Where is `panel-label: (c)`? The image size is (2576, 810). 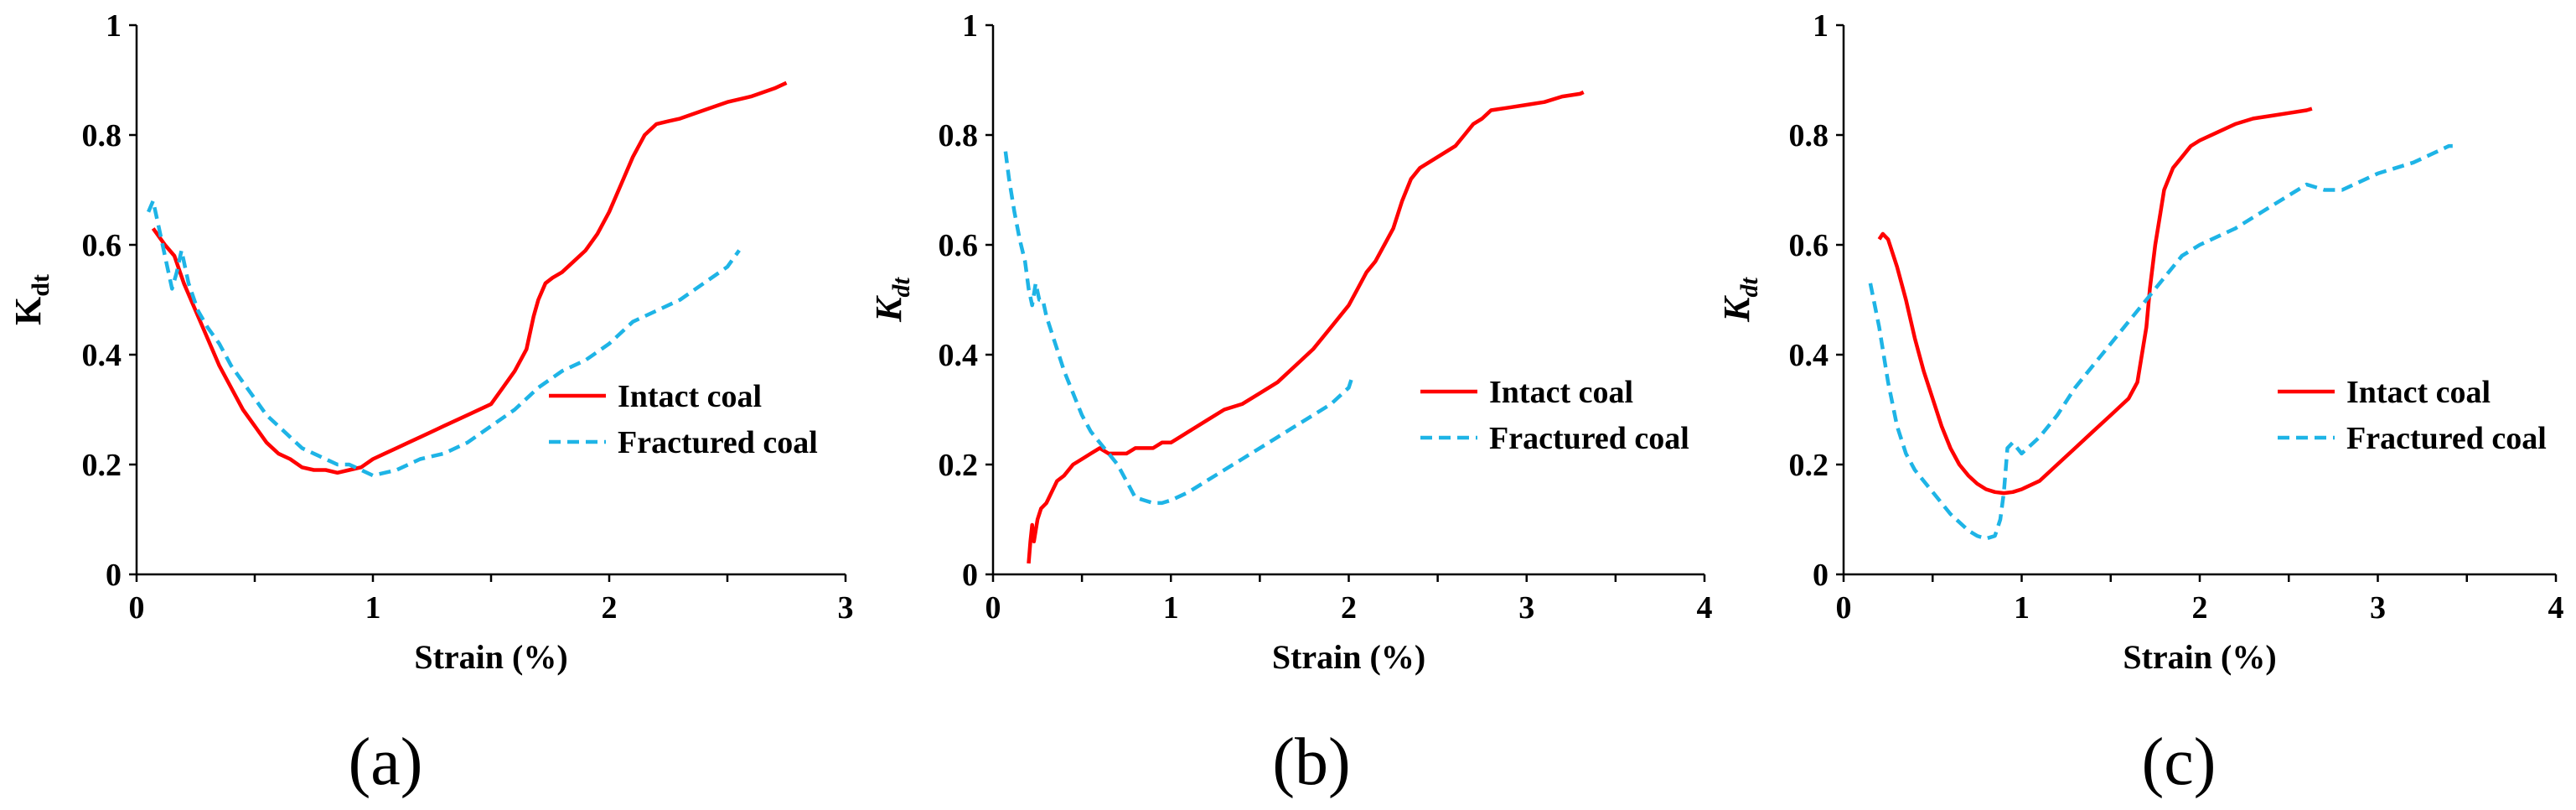
panel-label: (c) is located at coordinates (2179, 762).